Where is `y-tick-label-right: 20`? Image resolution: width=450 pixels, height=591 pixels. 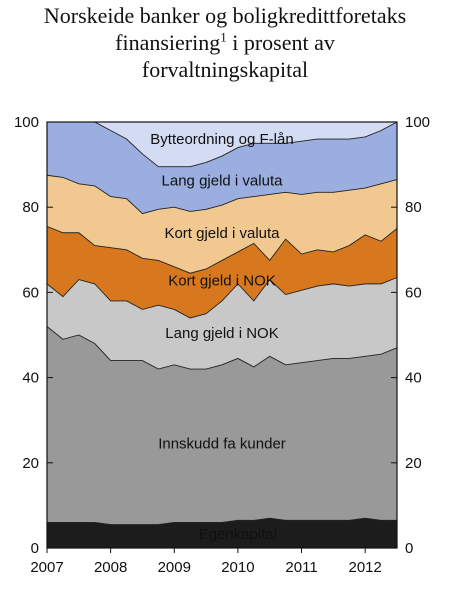 y-tick-label-right: 20 is located at coordinates (413, 463).